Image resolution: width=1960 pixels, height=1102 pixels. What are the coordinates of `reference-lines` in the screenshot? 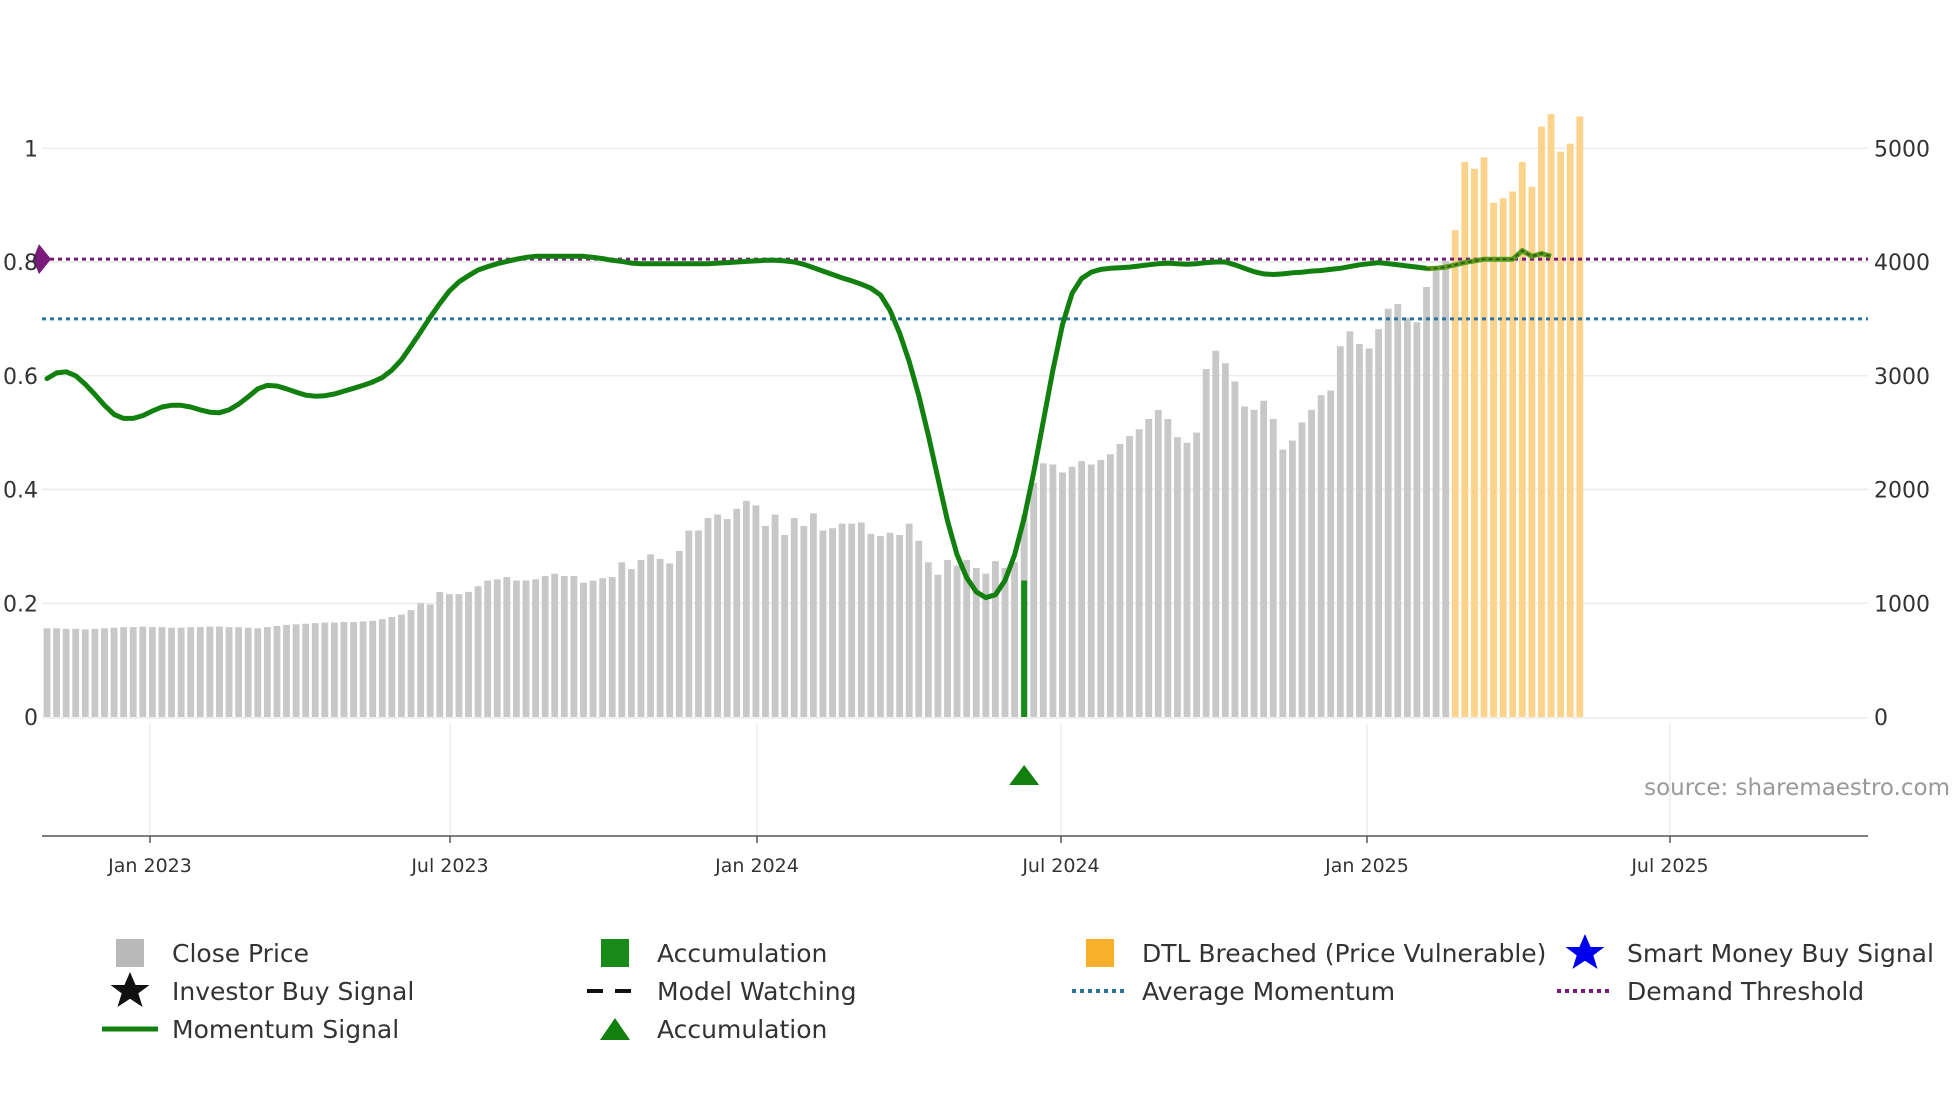 It's located at (950, 282).